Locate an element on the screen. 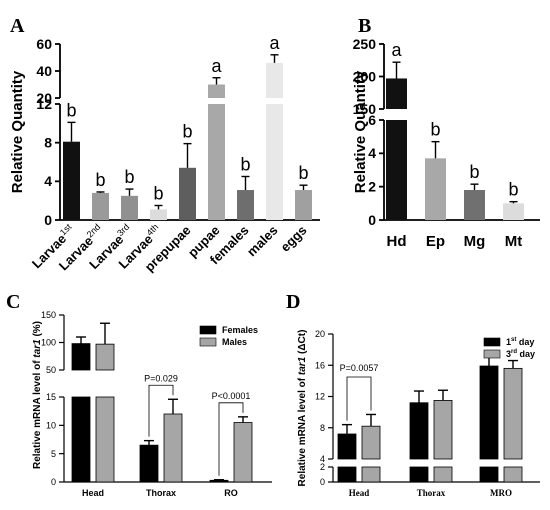  panel-c-x-tick-label: Thorax is located at coordinates (161, 493).